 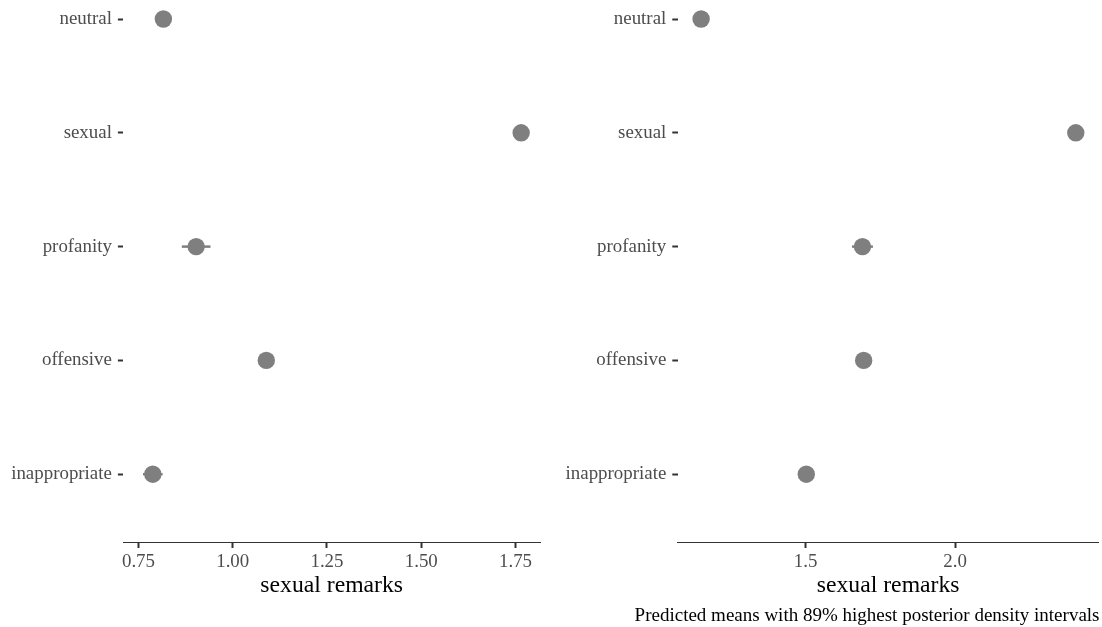 I want to click on x-tick-label: 1.50, so click(x=421, y=561).